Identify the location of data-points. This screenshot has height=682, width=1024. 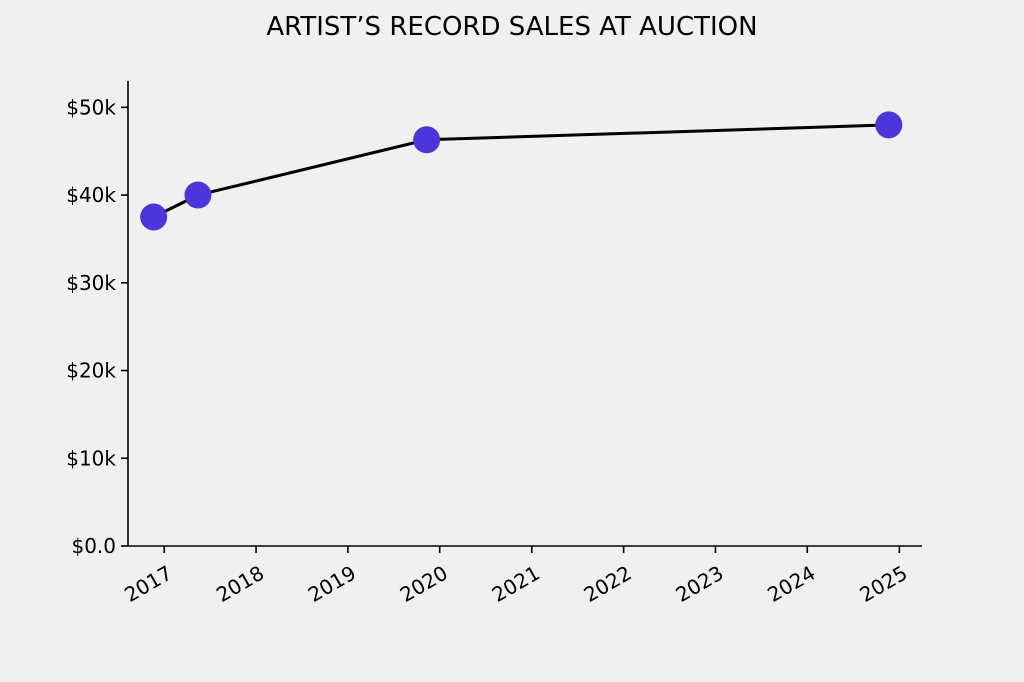
(521, 171).